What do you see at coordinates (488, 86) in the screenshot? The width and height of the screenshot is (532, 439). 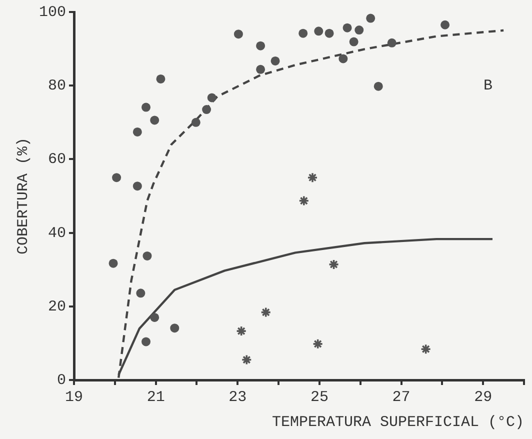 I see `annotation: B` at bounding box center [488, 86].